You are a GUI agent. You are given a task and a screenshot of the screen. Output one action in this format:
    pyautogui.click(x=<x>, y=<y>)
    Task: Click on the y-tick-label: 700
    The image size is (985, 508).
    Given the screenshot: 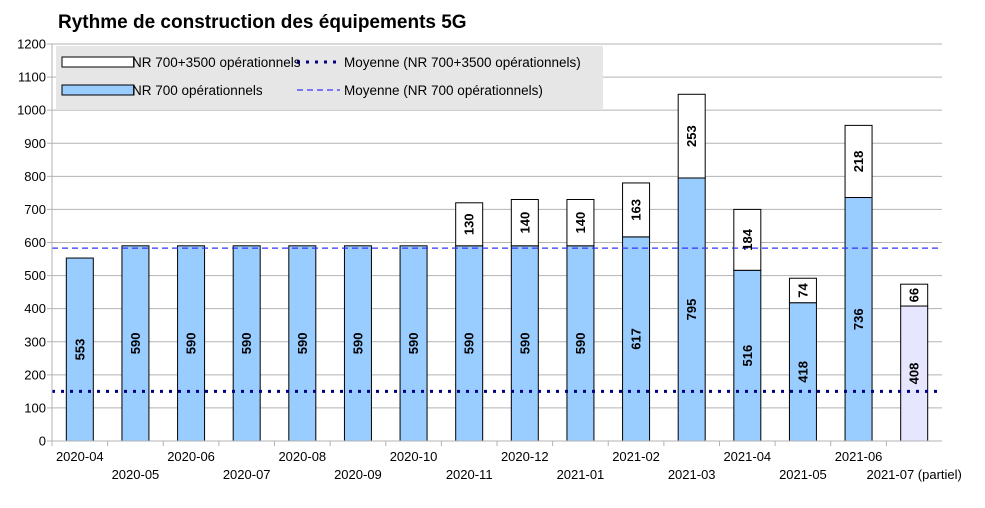 What is the action you would take?
    pyautogui.click(x=35, y=209)
    